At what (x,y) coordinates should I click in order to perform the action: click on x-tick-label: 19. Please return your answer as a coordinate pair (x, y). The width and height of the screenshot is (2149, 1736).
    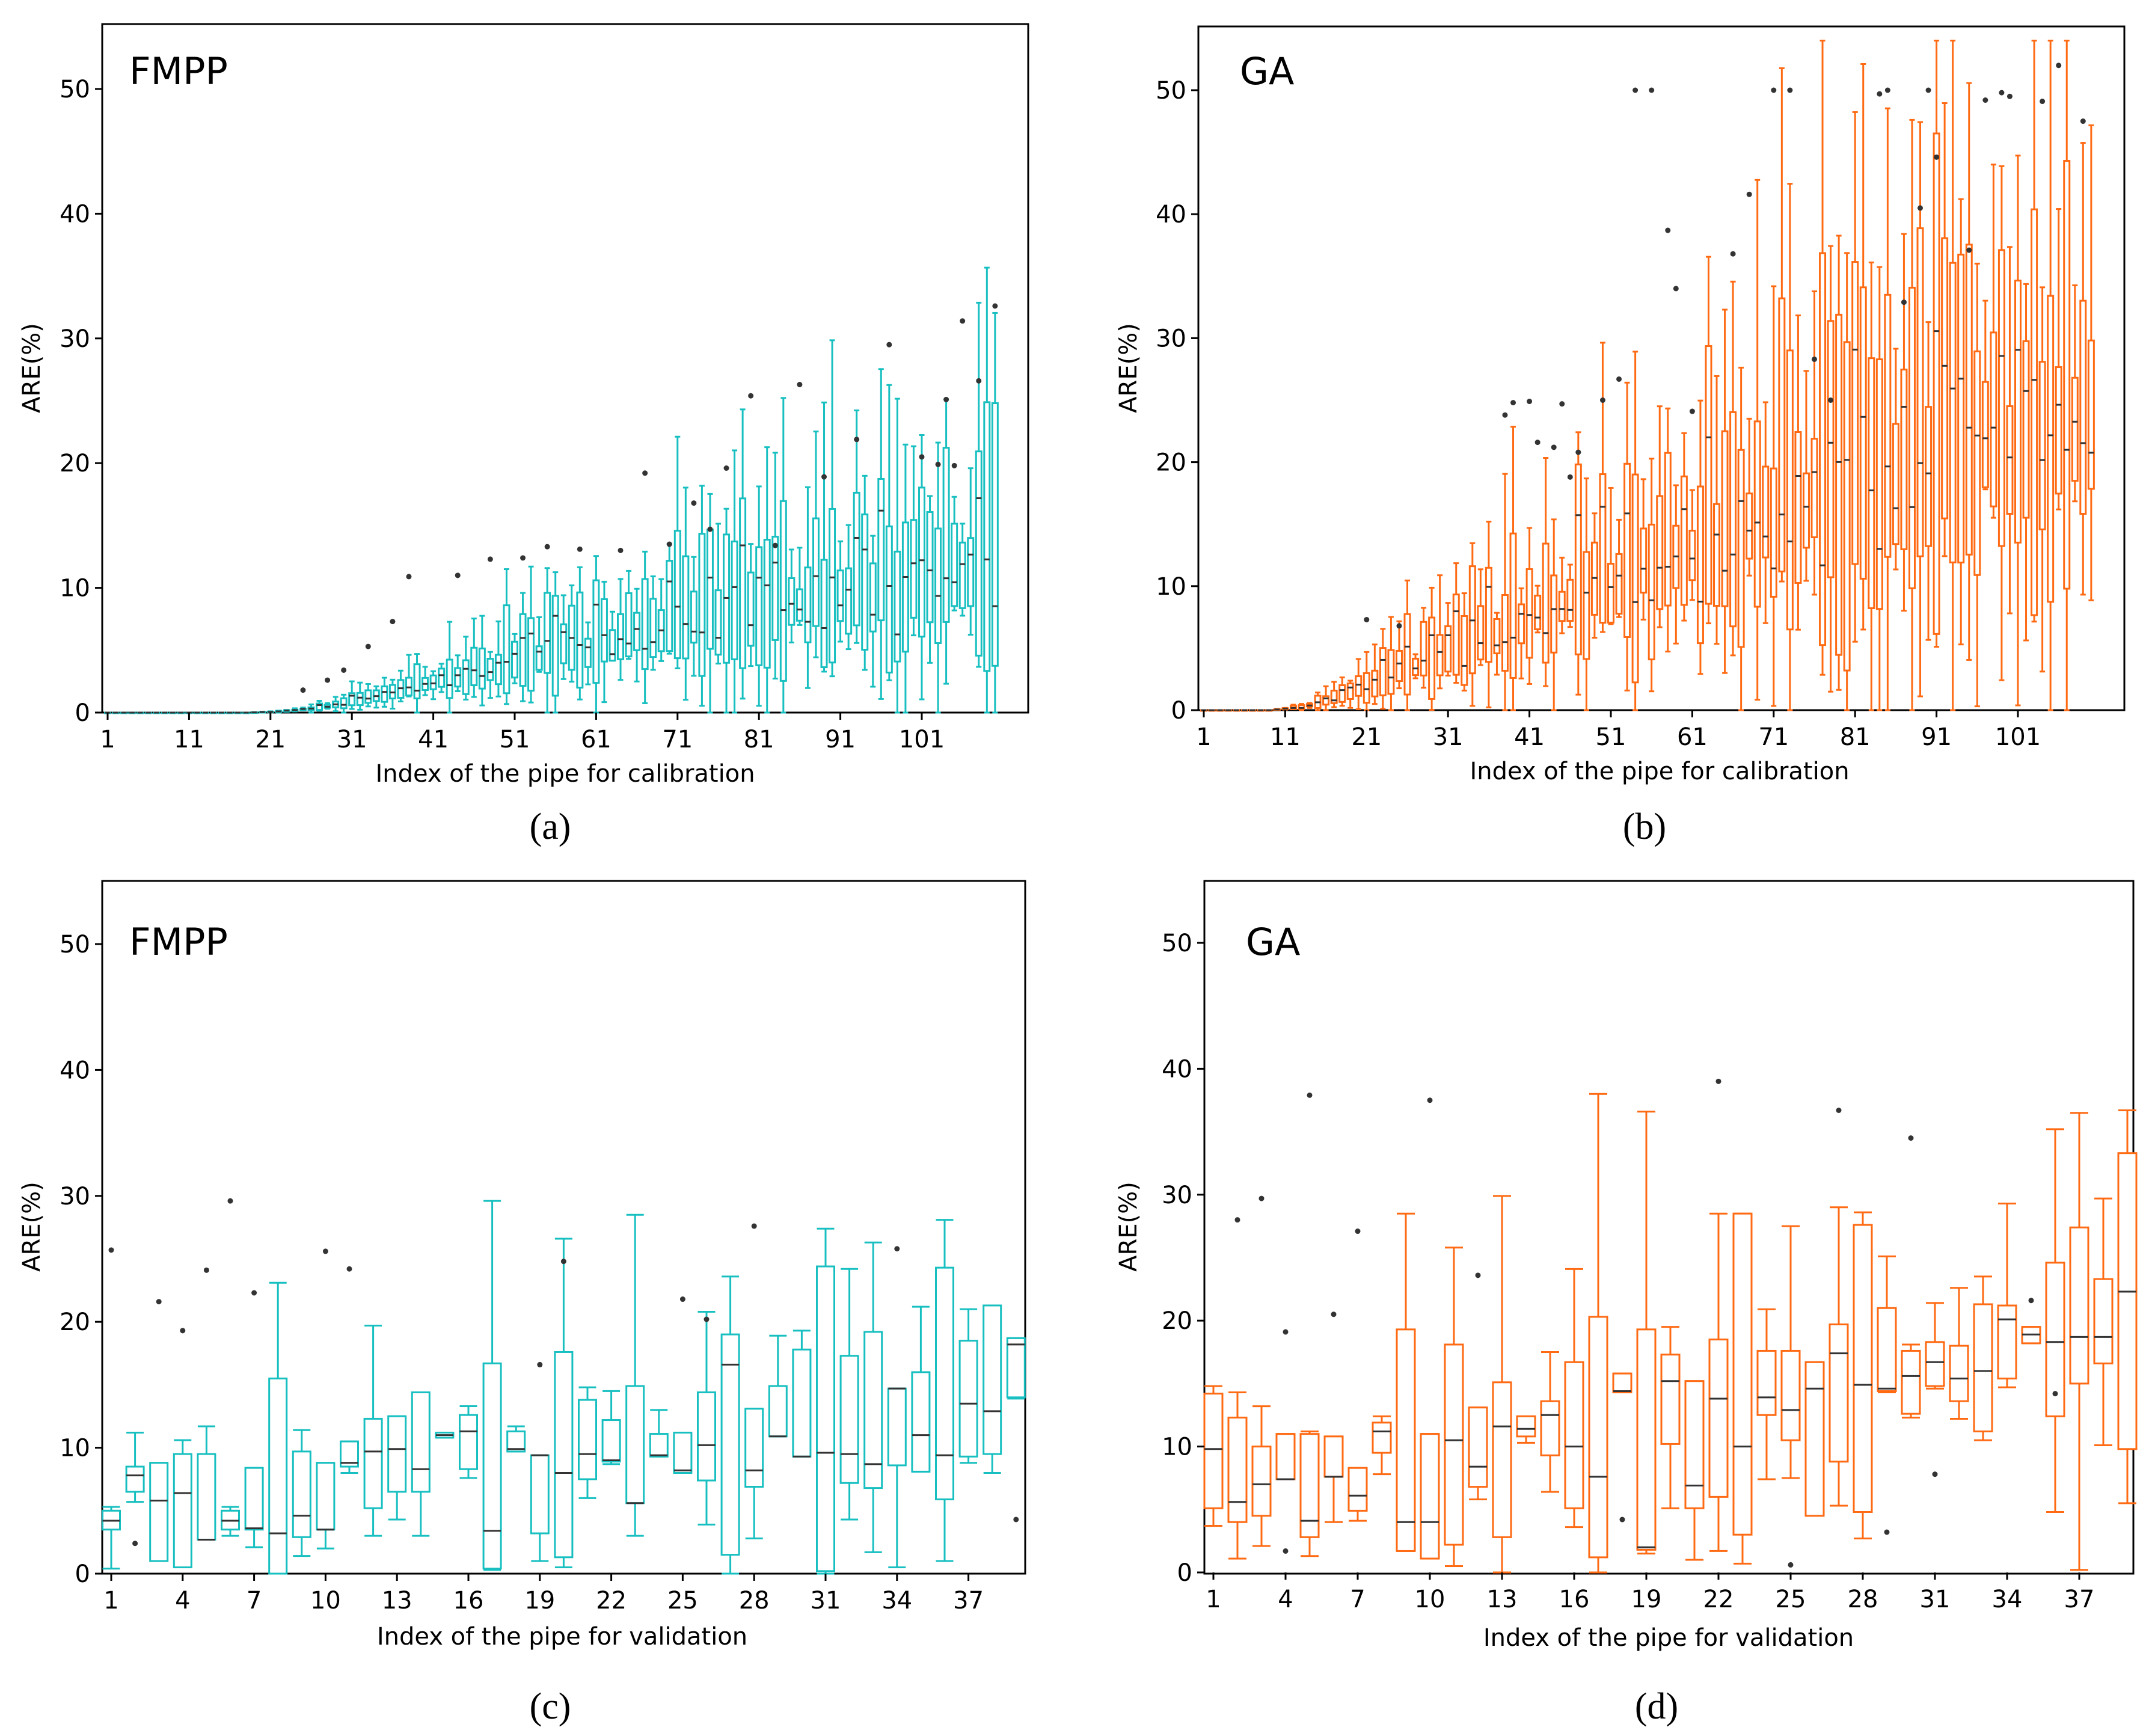
    Looking at the image, I should click on (1646, 1600).